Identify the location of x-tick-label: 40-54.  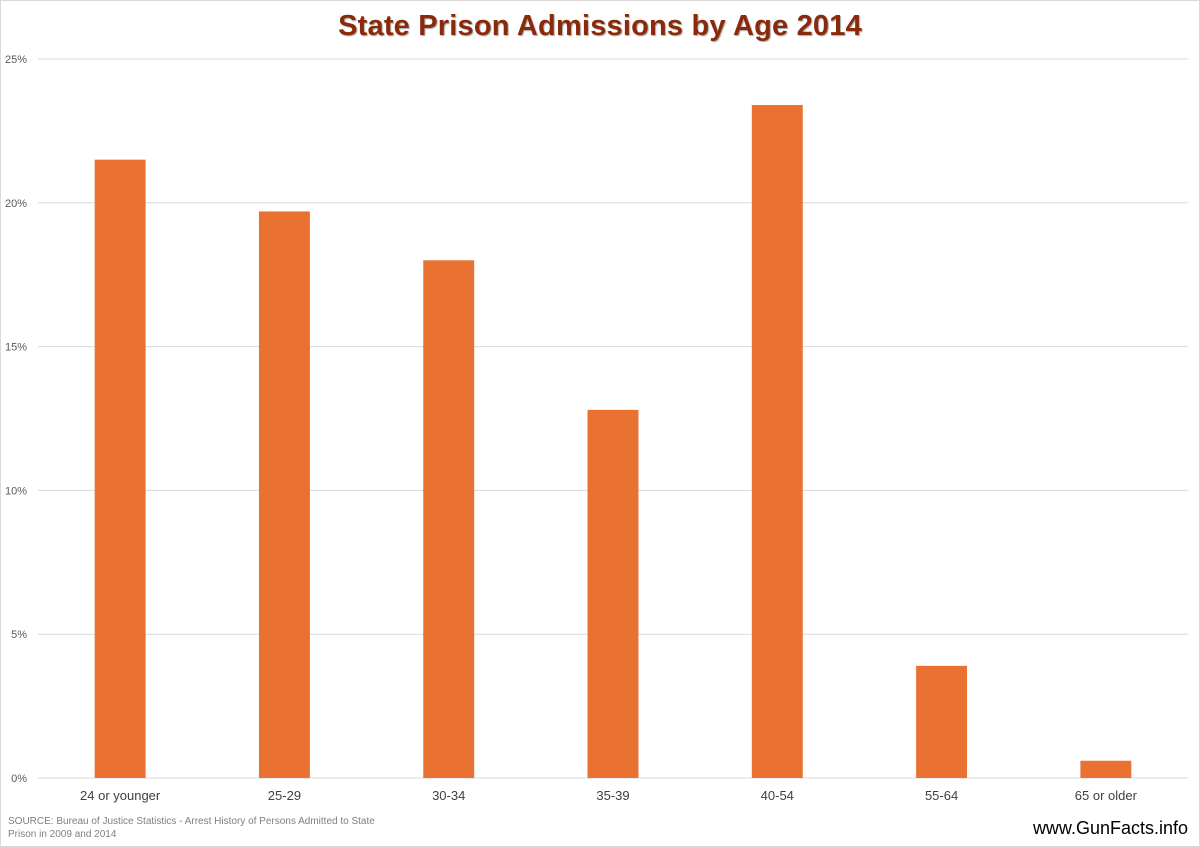
(777, 795).